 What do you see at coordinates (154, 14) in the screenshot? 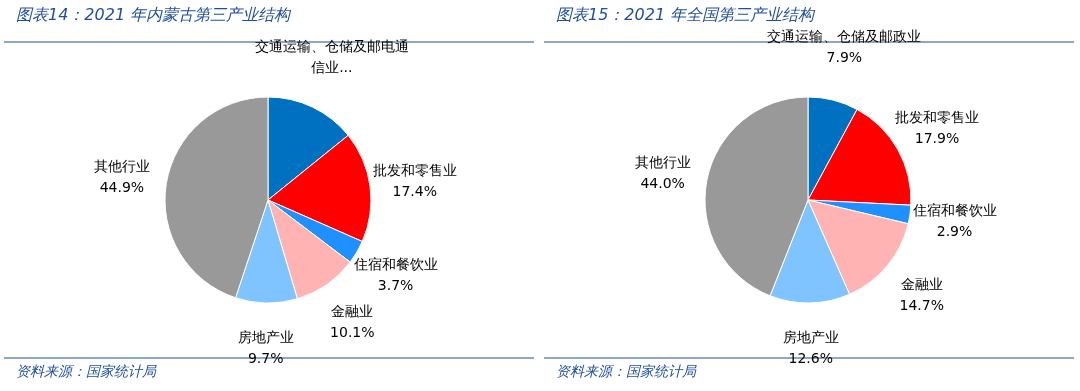
I see `chart-title: 图表14：2021 年内蒙古第三产业结构` at bounding box center [154, 14].